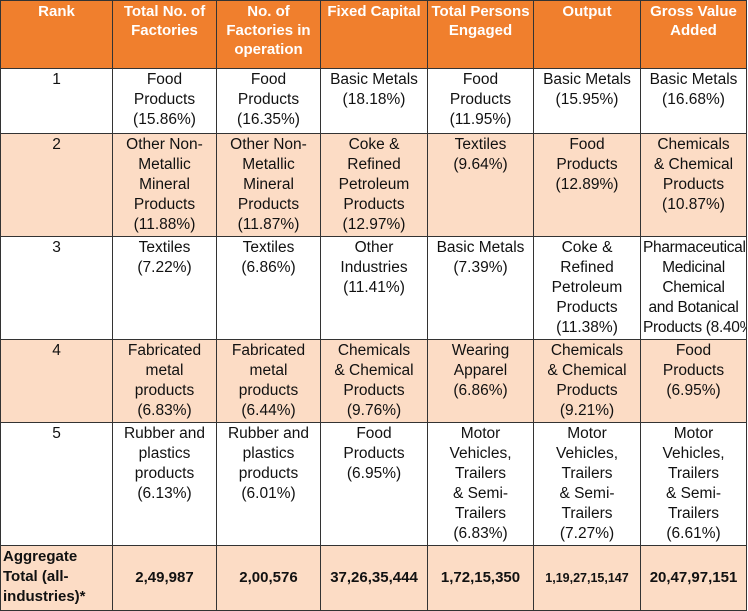 Image resolution: width=748 pixels, height=611 pixels. Describe the element at coordinates (480, 34) in the screenshot. I see `header-total-persons-engaged: Total Persons Engaged` at that location.